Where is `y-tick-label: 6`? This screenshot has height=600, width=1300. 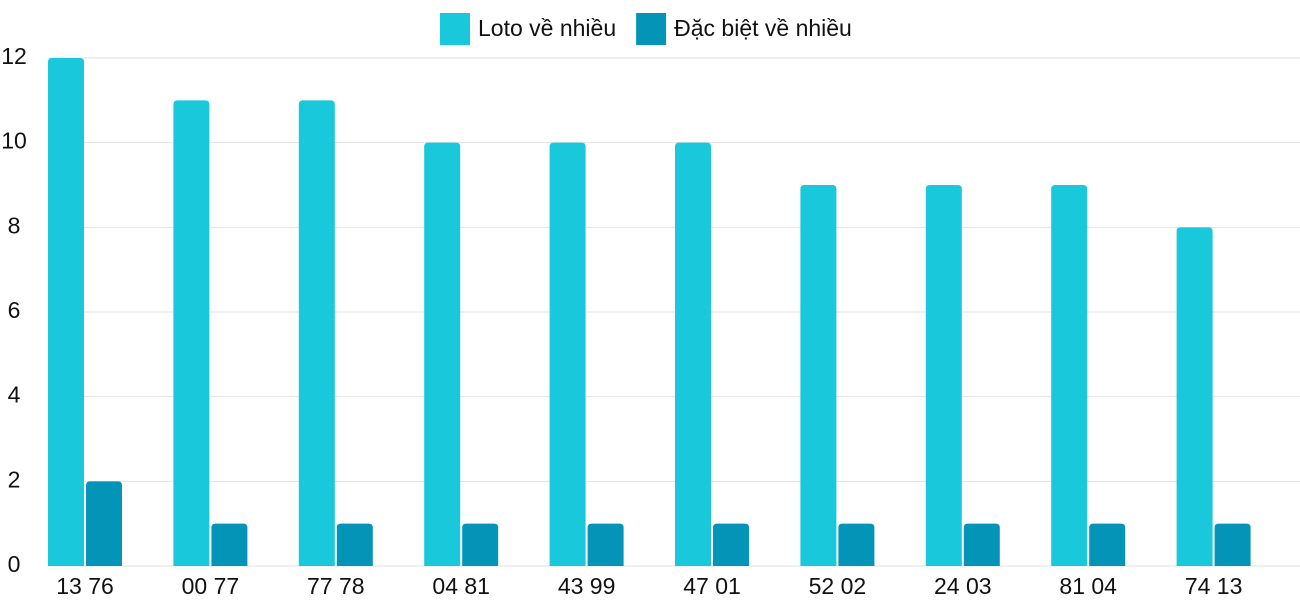
y-tick-label: 6 is located at coordinates (14, 310).